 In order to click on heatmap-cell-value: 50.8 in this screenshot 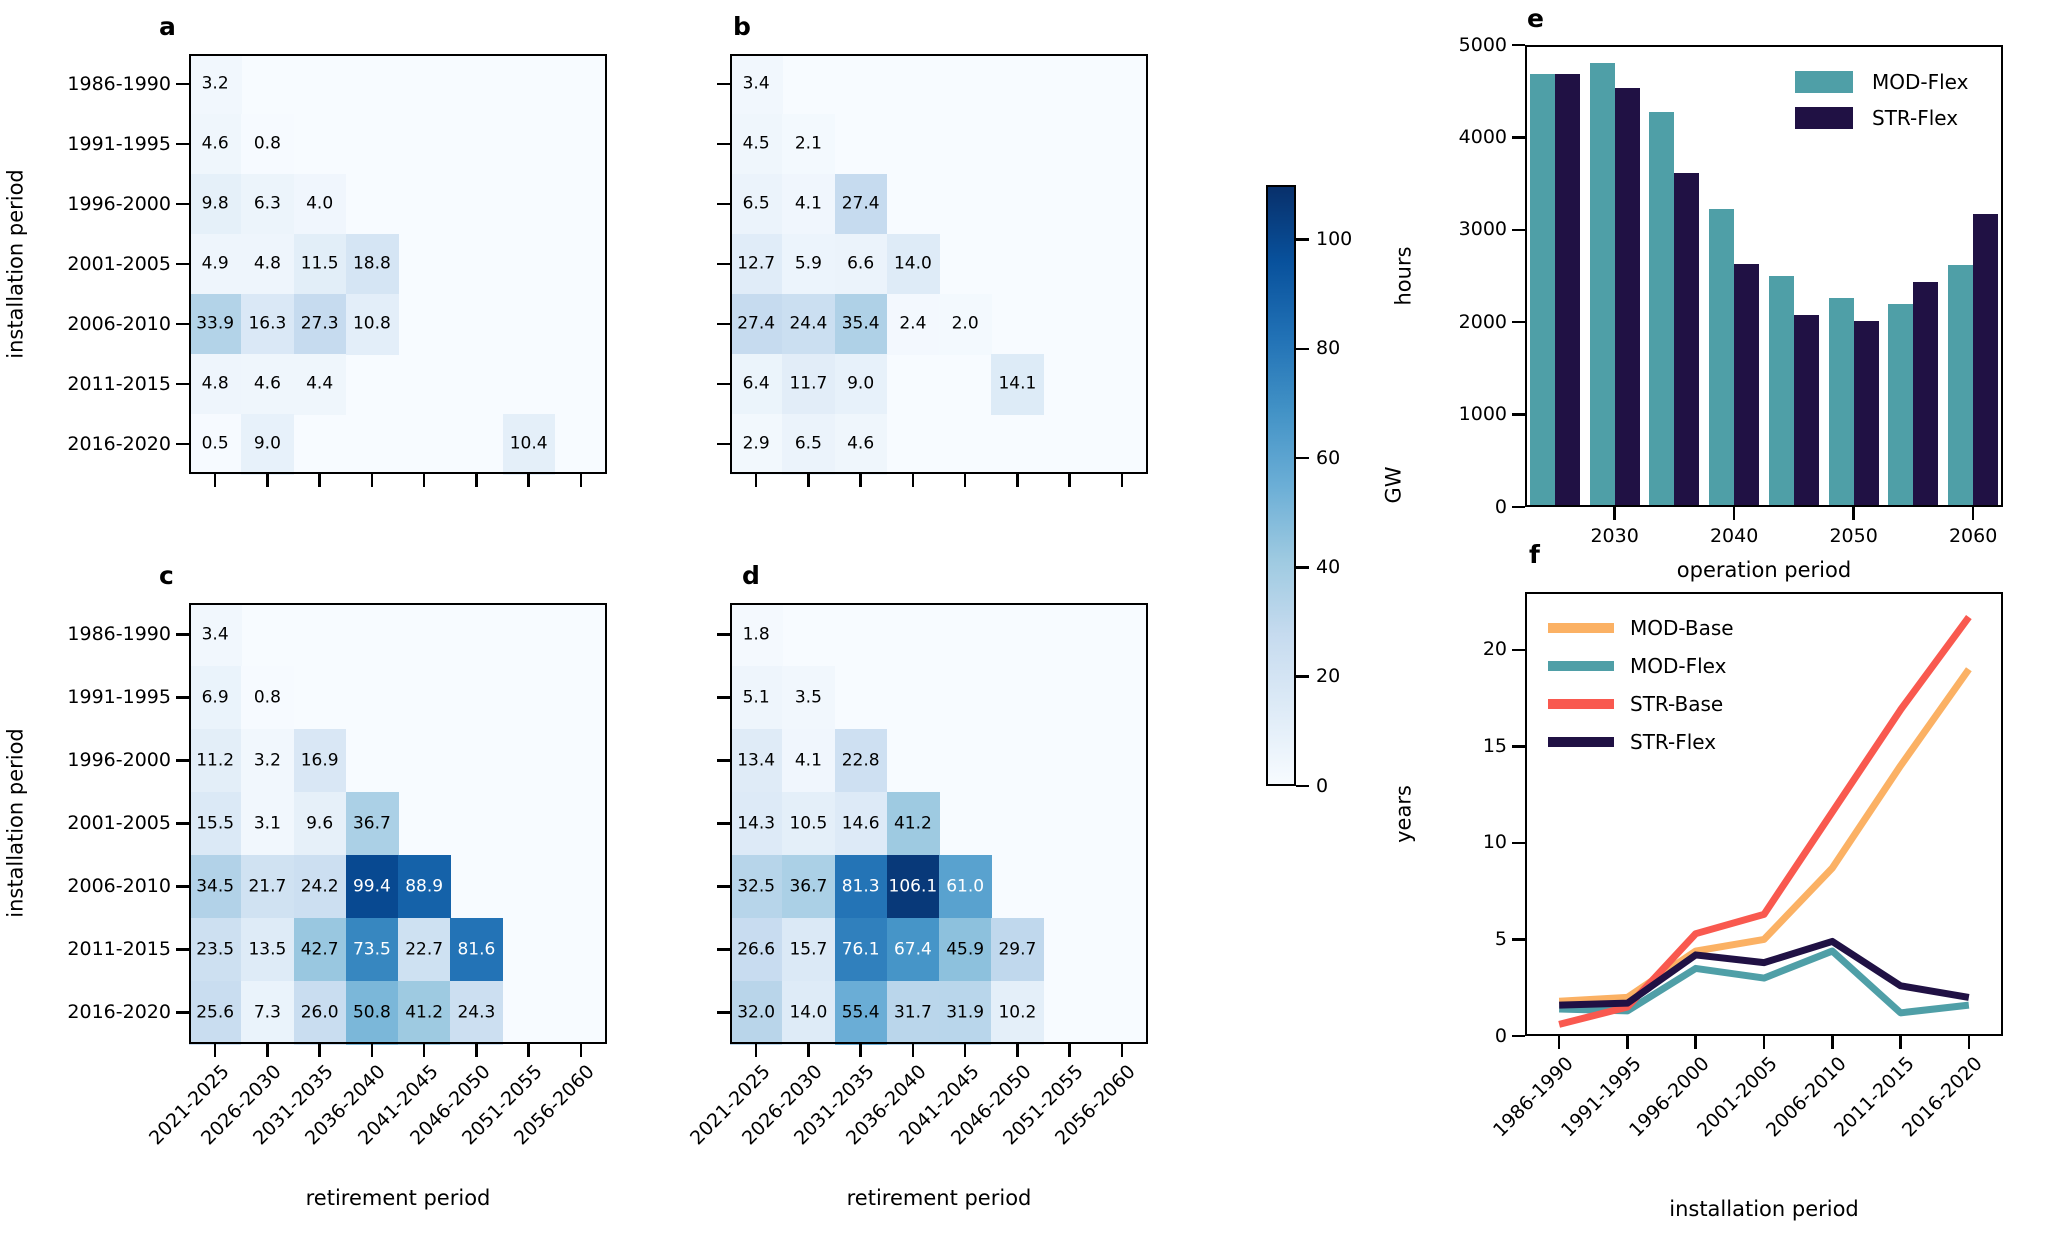, I will do `click(371, 1012)`.